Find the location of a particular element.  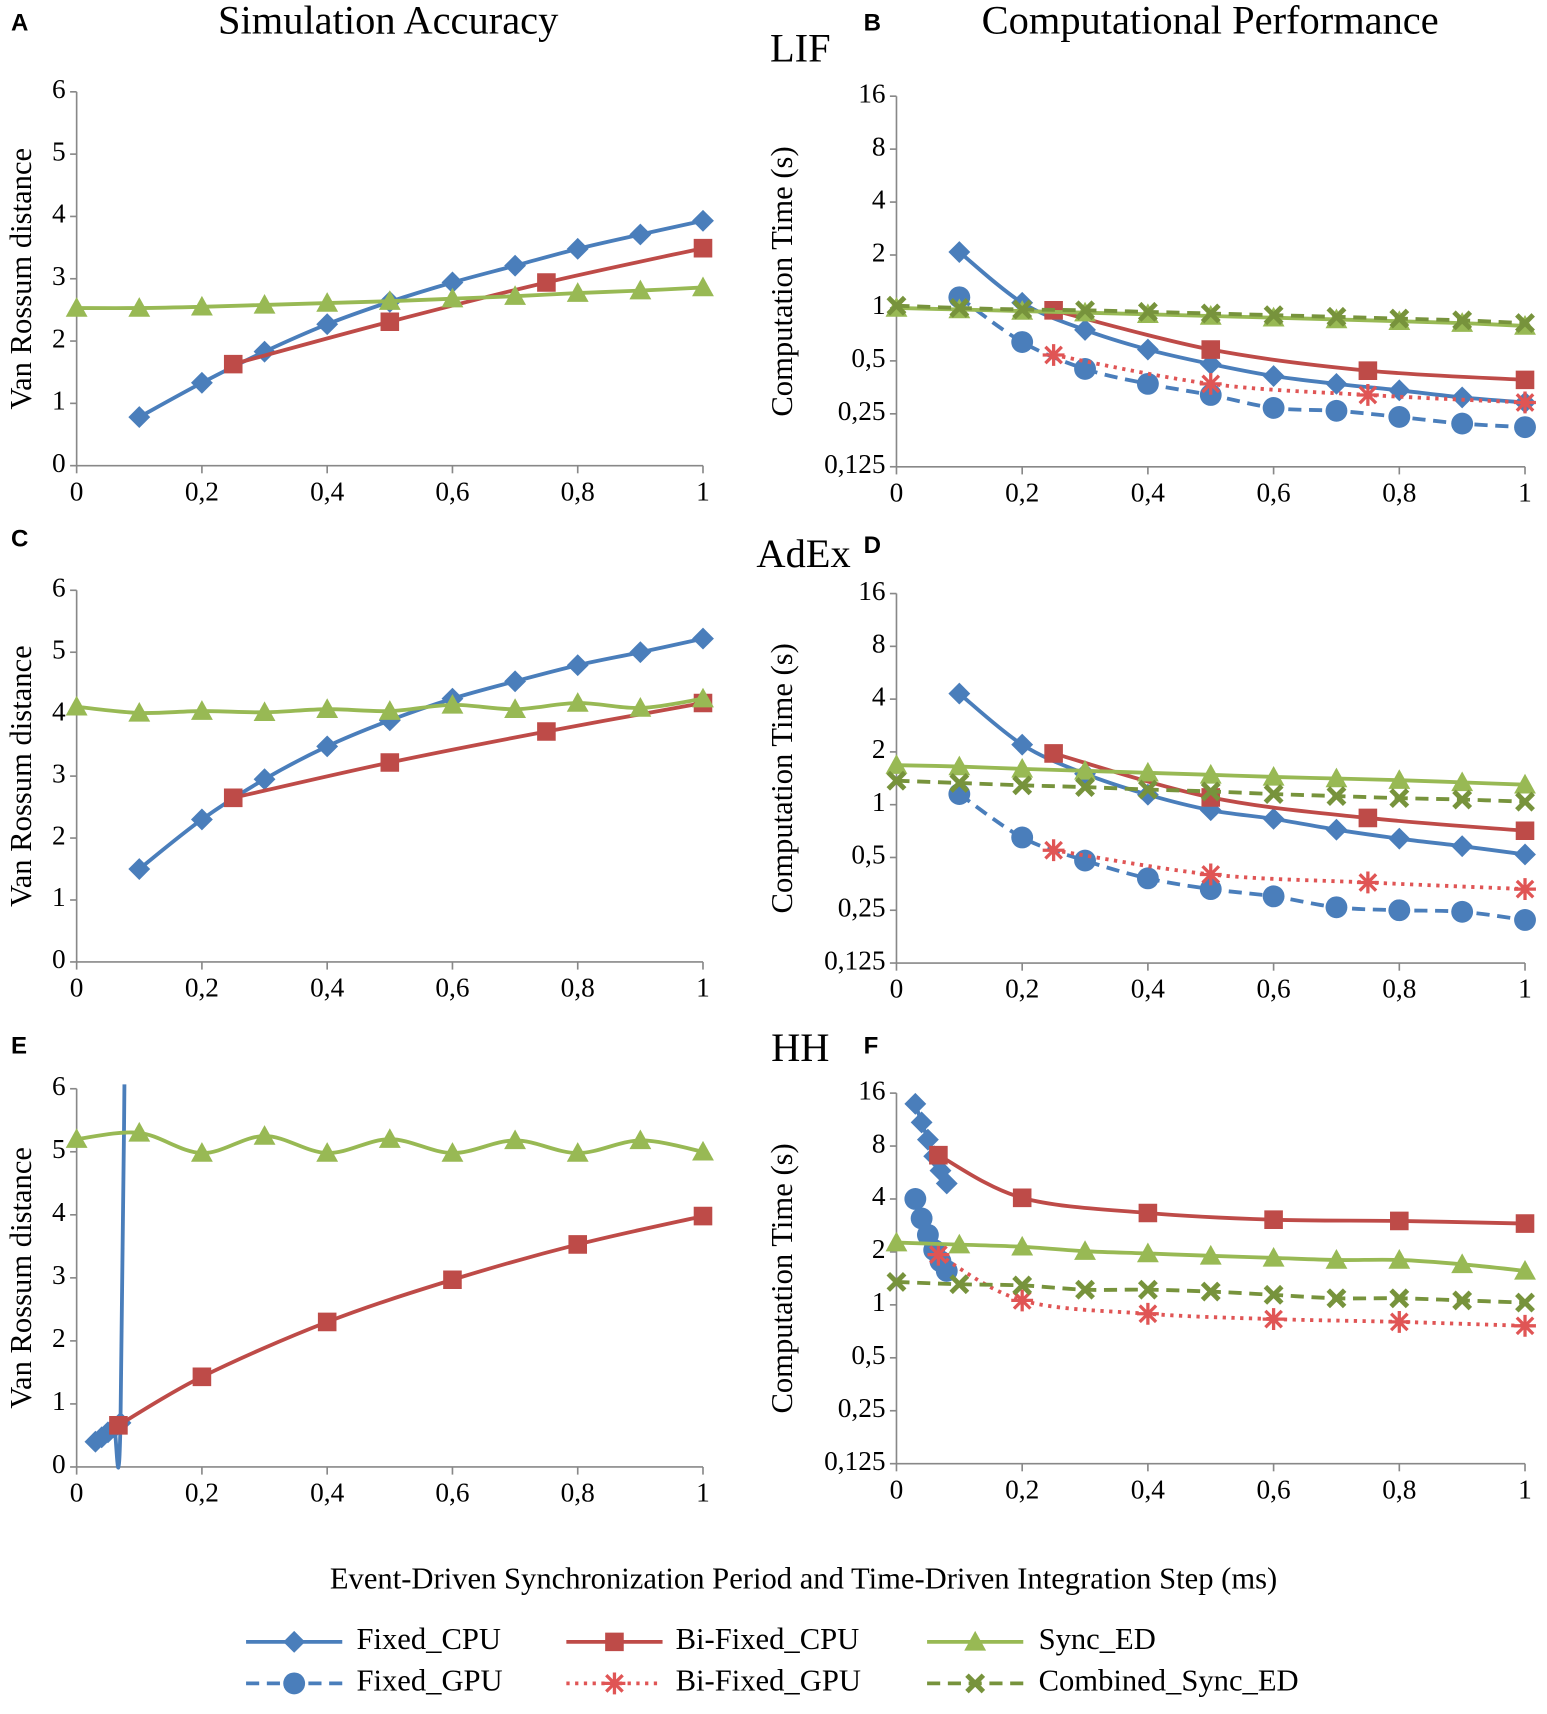

panel-label: C is located at coordinates (19, 538).